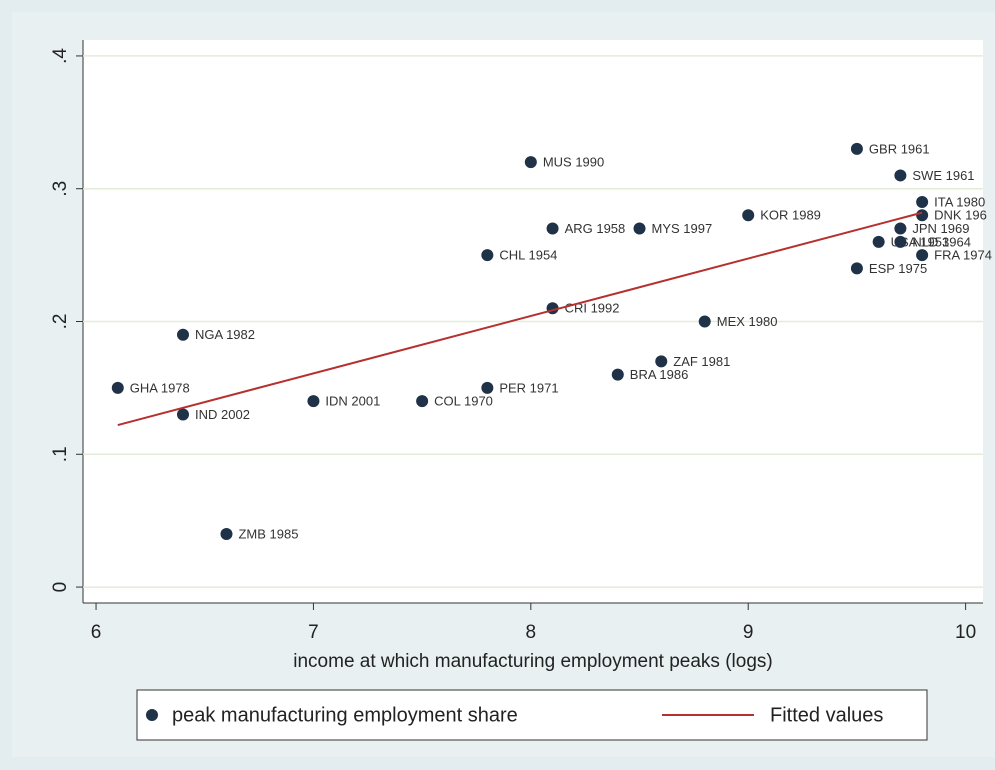  What do you see at coordinates (960, 215) in the screenshot?
I see `point-label: DNK 196` at bounding box center [960, 215].